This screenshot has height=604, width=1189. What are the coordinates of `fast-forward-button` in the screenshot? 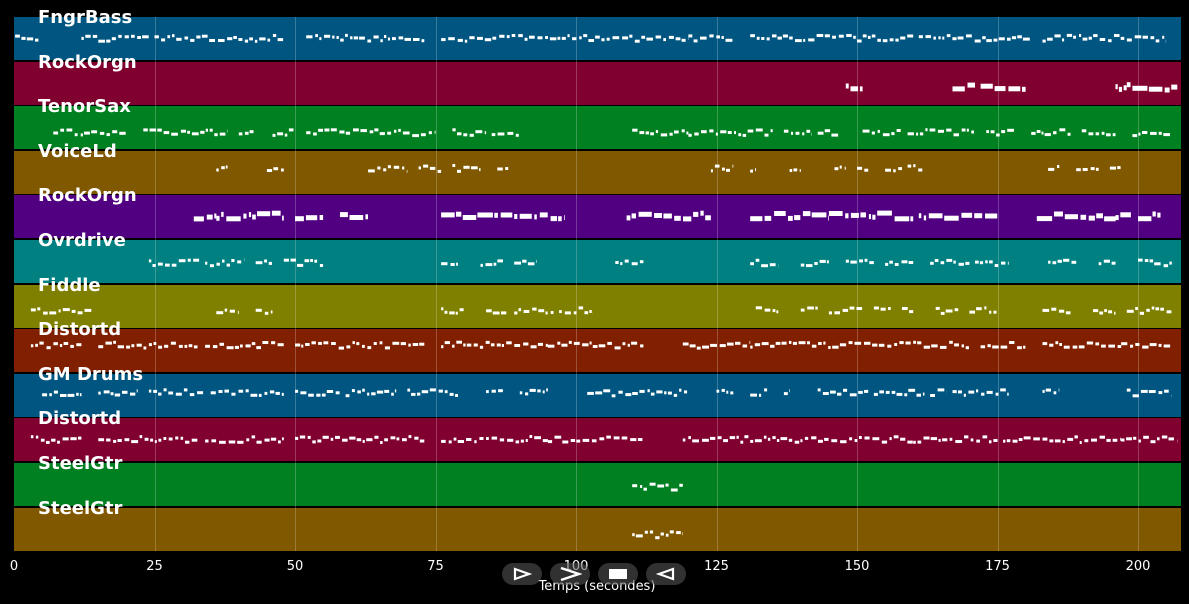 It's located at (570, 574).